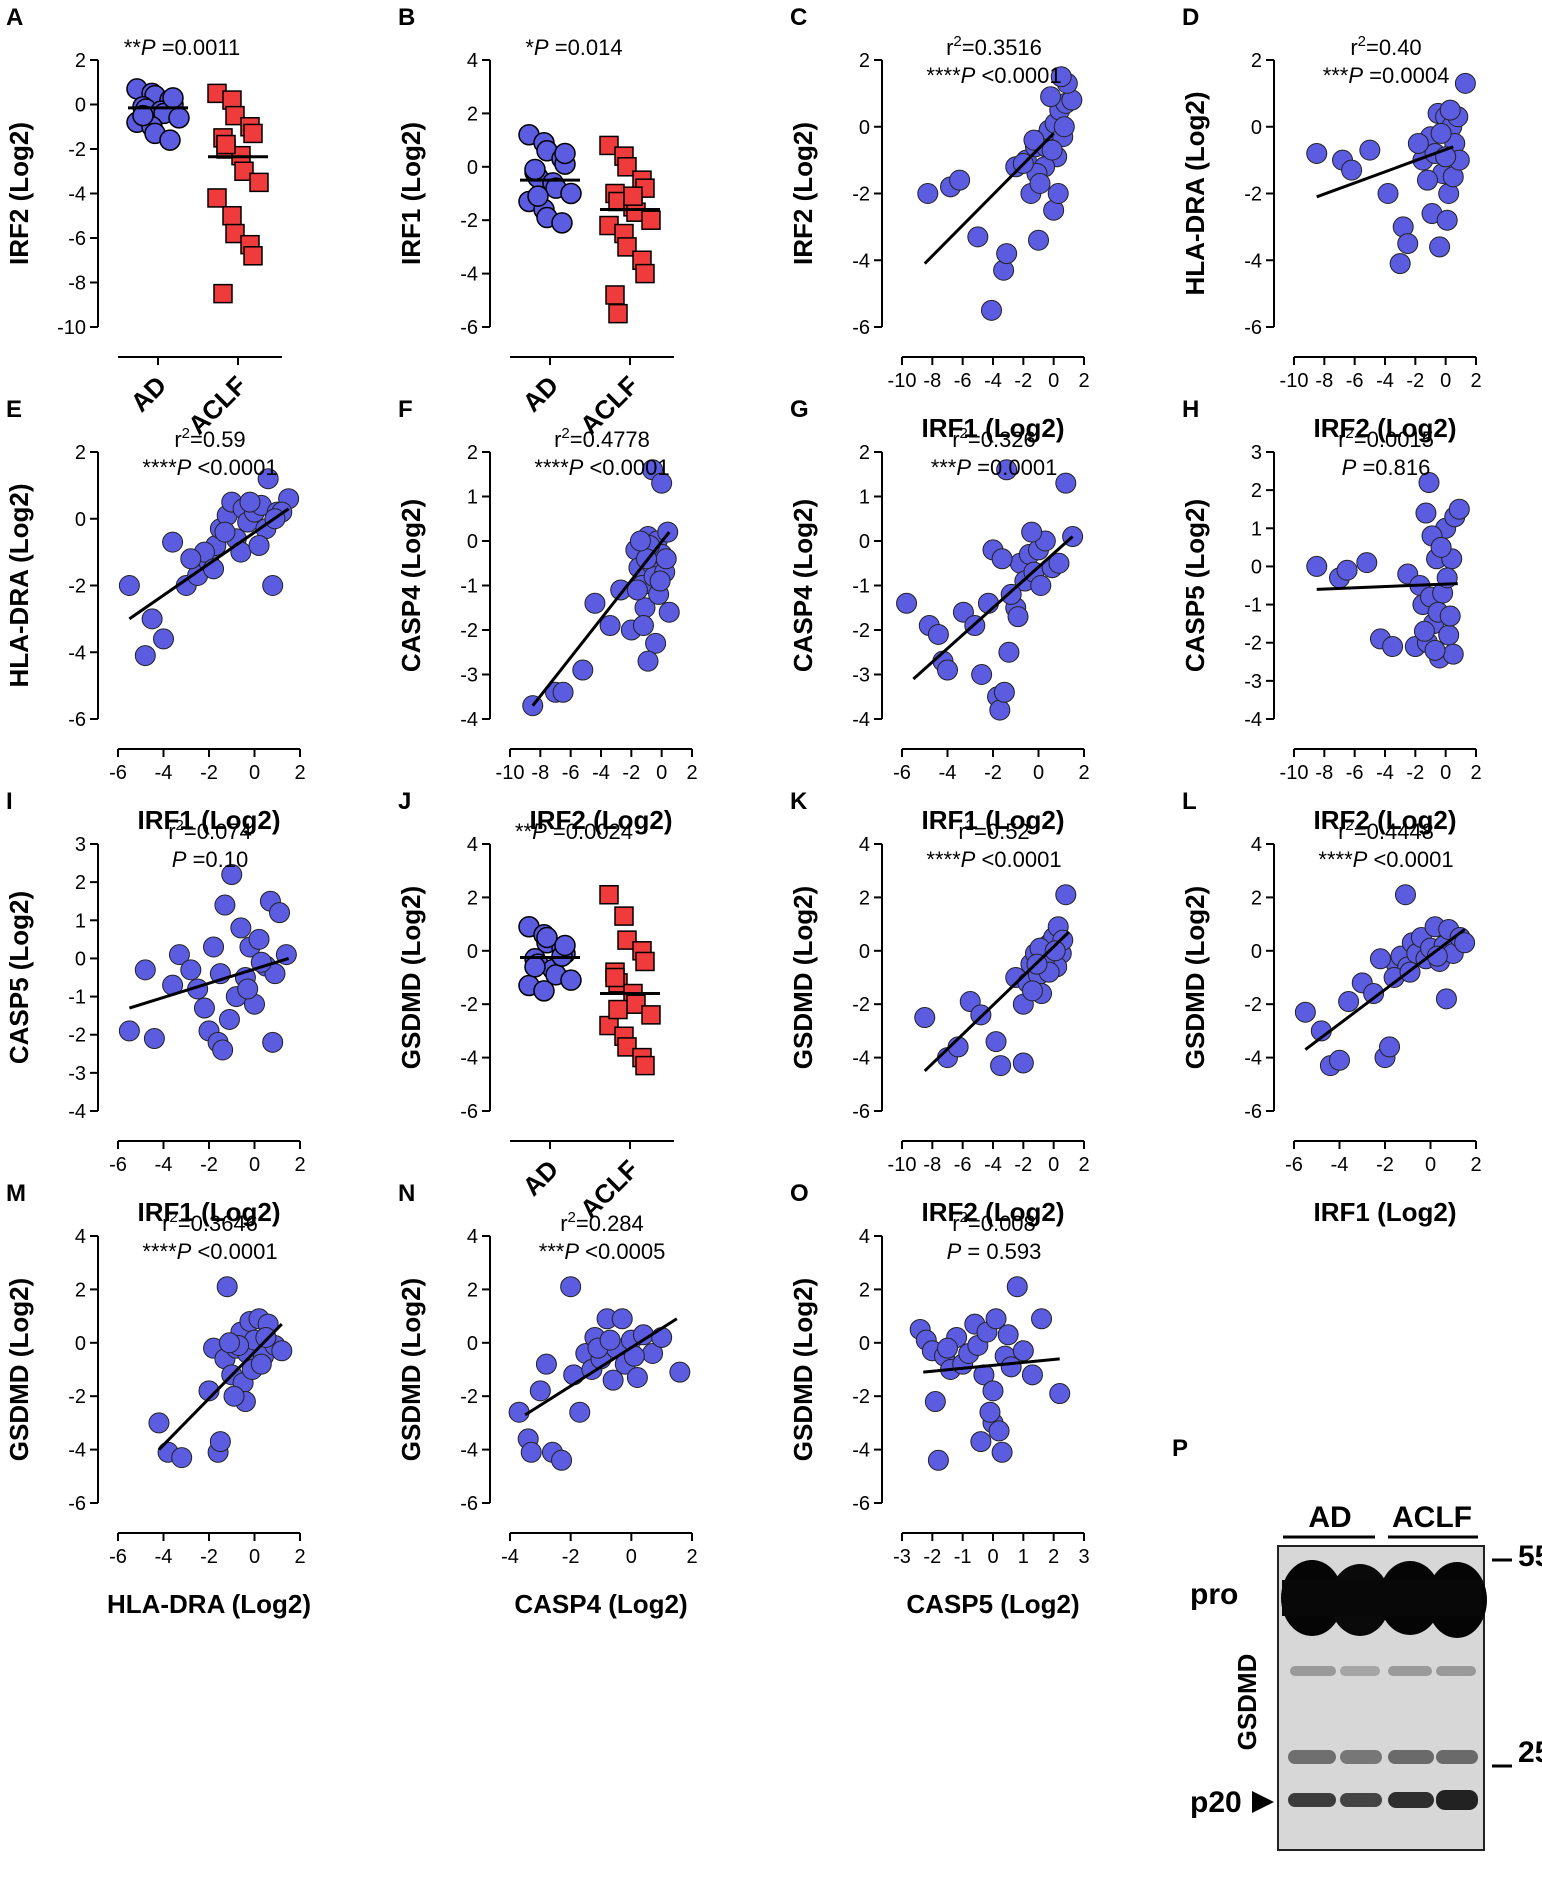 The width and height of the screenshot is (1542, 1886). Describe the element at coordinates (19, 977) in the screenshot. I see `y-axis-title: CASP5 (Log2)` at that location.